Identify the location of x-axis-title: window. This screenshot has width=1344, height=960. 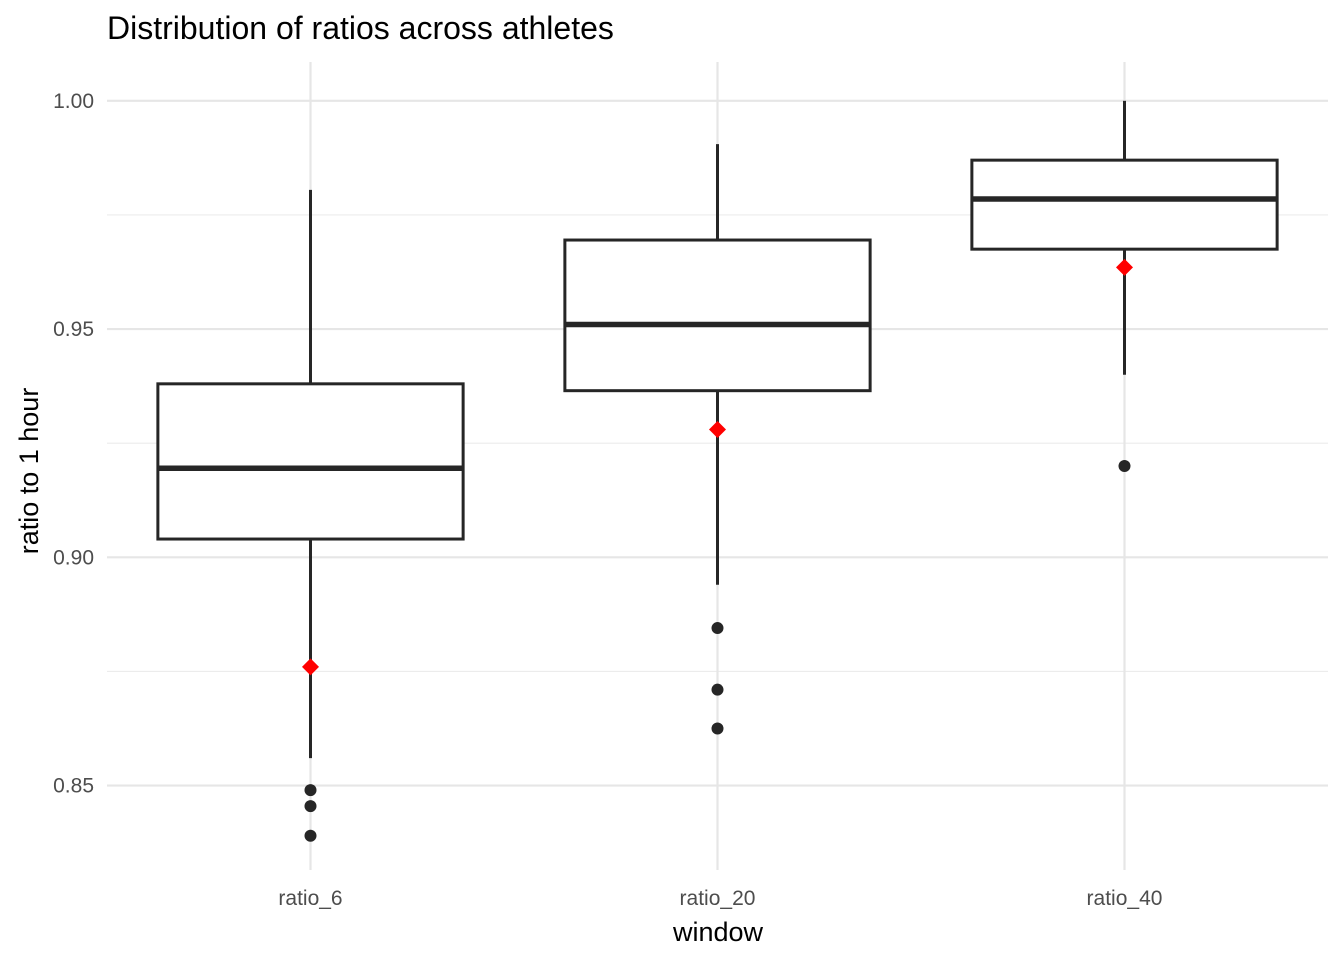
(718, 932).